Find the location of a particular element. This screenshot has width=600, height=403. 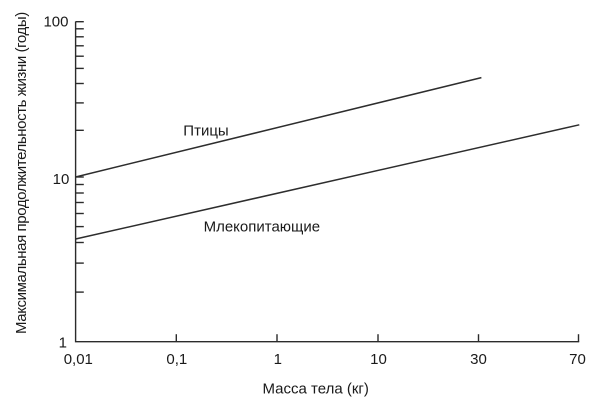

svg-text: 100 is located at coordinates (55, 22).